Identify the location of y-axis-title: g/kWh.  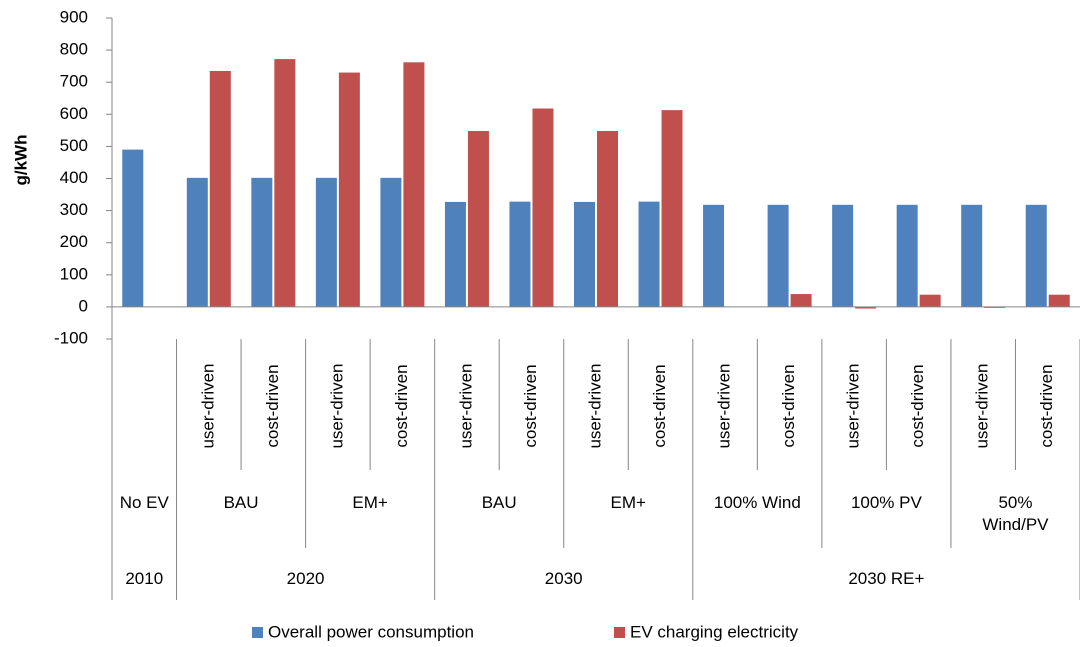
(20, 160).